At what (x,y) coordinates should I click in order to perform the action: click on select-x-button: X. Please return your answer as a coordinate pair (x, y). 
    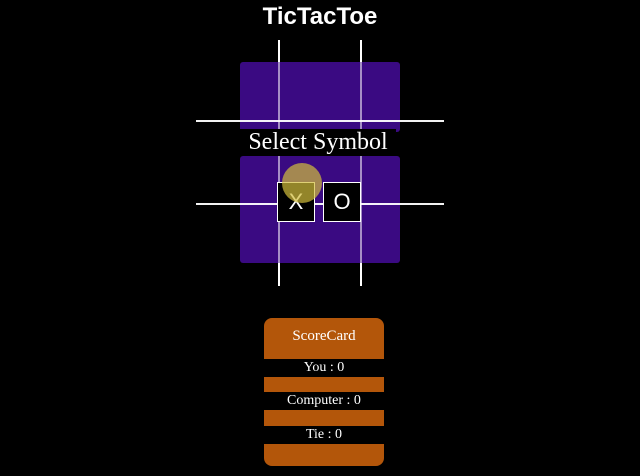
    Looking at the image, I should click on (296, 202).